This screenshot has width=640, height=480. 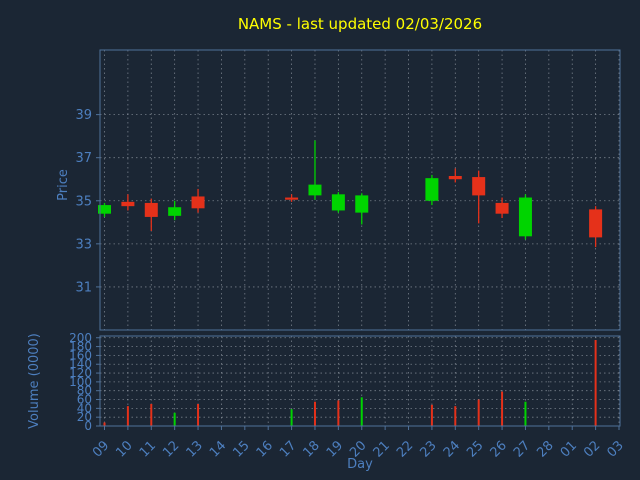 What do you see at coordinates (80, 347) in the screenshot?
I see `volume-tick-label: 180` at bounding box center [80, 347].